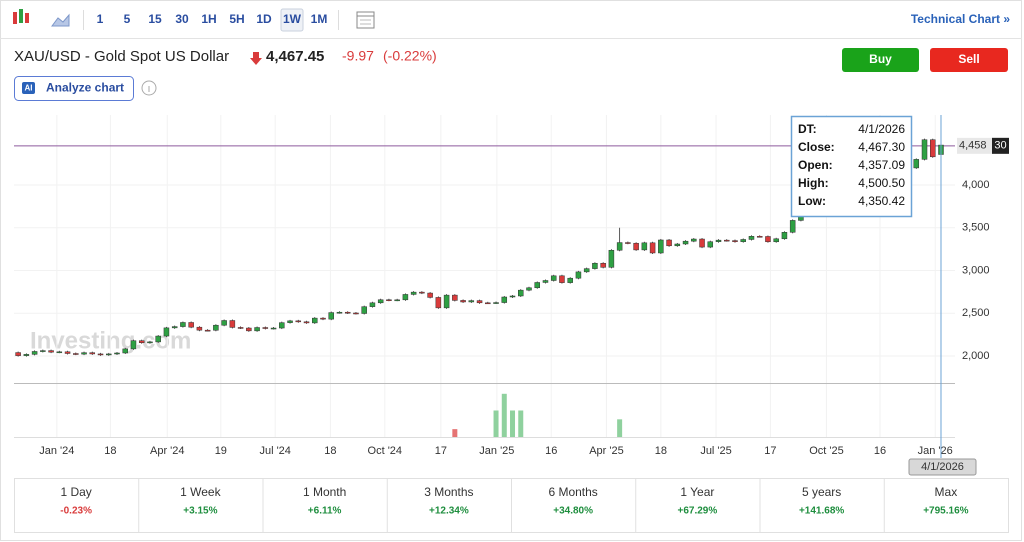 This screenshot has height=542, width=1024. Describe the element at coordinates (21, 16) in the screenshot. I see `candle-icon` at that location.